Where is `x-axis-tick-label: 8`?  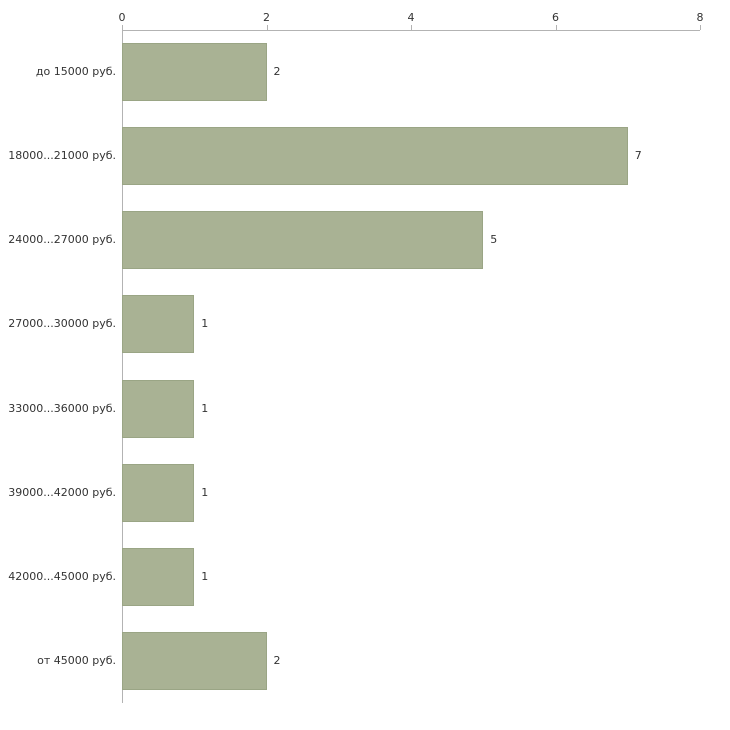 x-axis-tick-label: 8 is located at coordinates (700, 17).